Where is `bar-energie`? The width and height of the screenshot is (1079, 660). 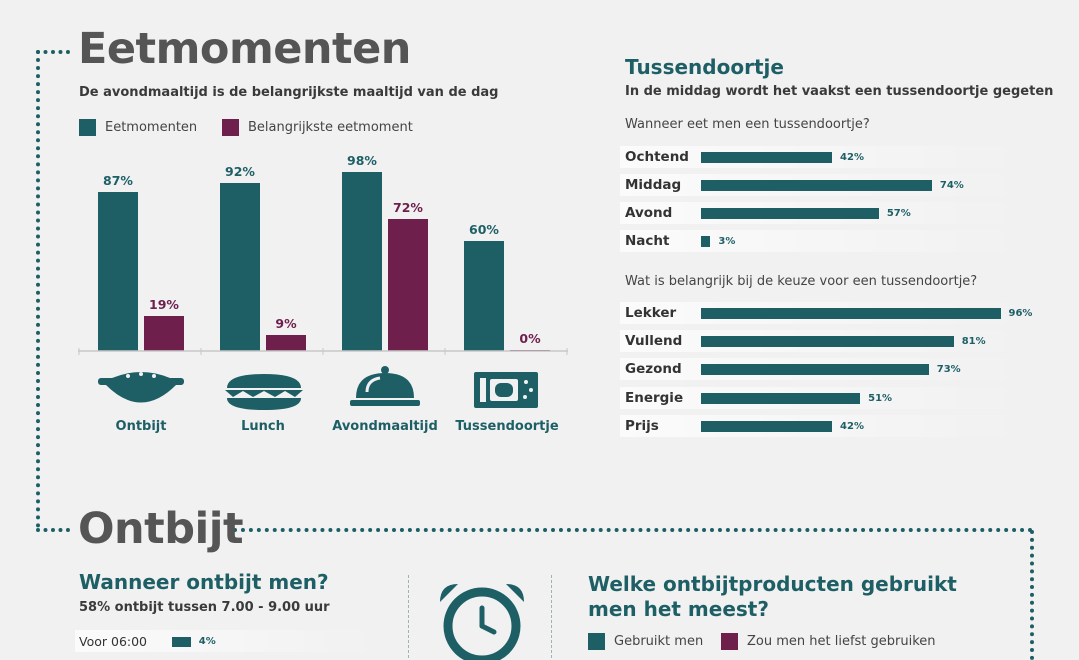
bar-energie is located at coordinates (781, 398).